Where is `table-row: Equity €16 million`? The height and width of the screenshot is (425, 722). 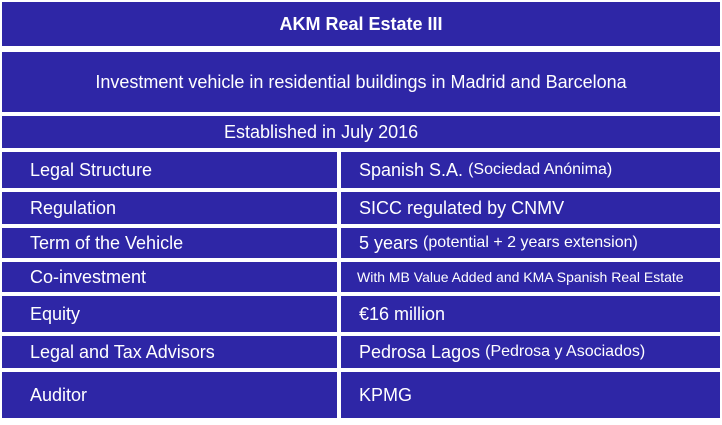 table-row: Equity €16 million is located at coordinates (361, 314).